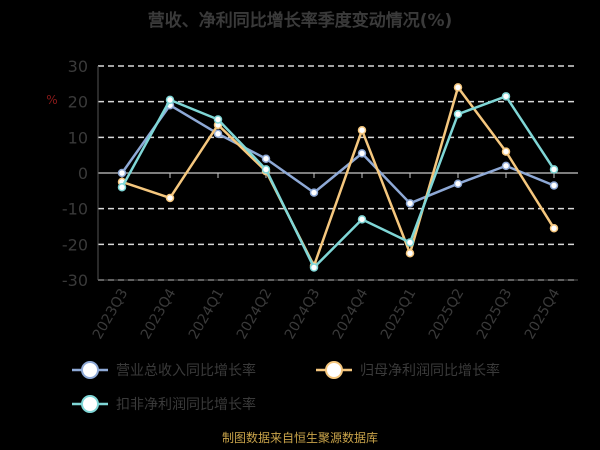 The width and height of the screenshot is (600, 450). I want to click on y-tick-label-4: -10, so click(75, 209).